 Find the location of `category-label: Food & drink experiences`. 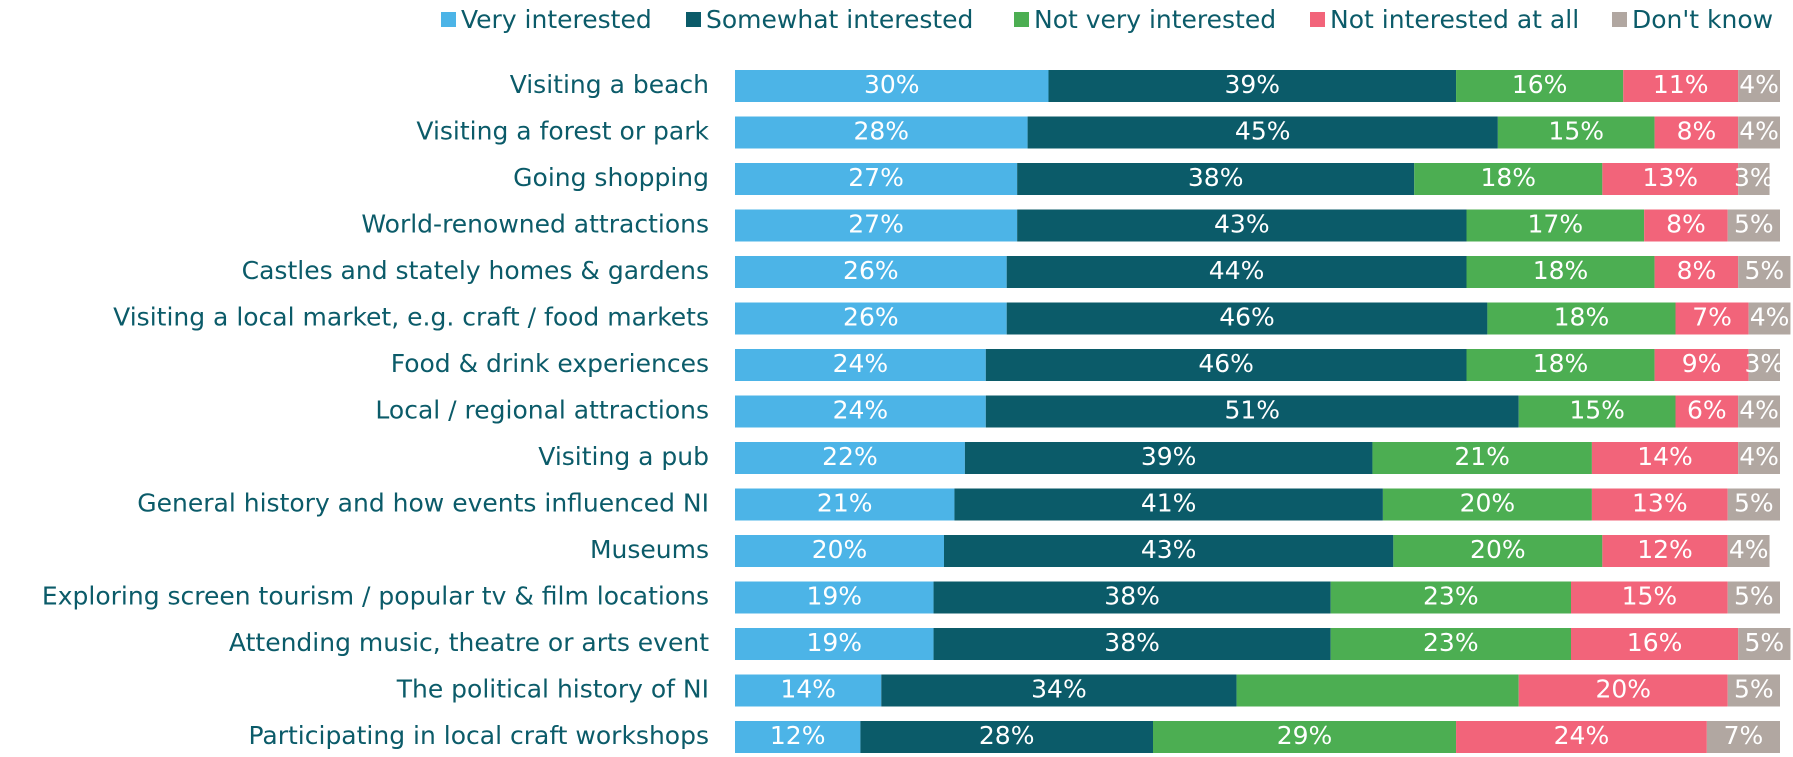

category-label: Food & drink experiences is located at coordinates (550, 363).